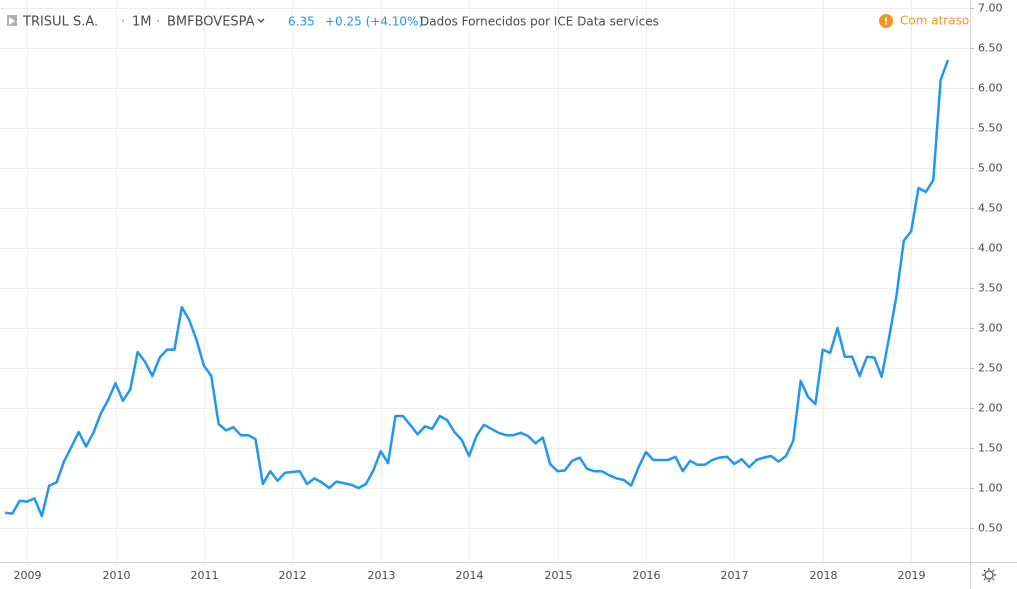 This screenshot has height=589, width=1017. What do you see at coordinates (374, 22) in the screenshot?
I see `price-change: +0.25 (+4.10%)` at bounding box center [374, 22].